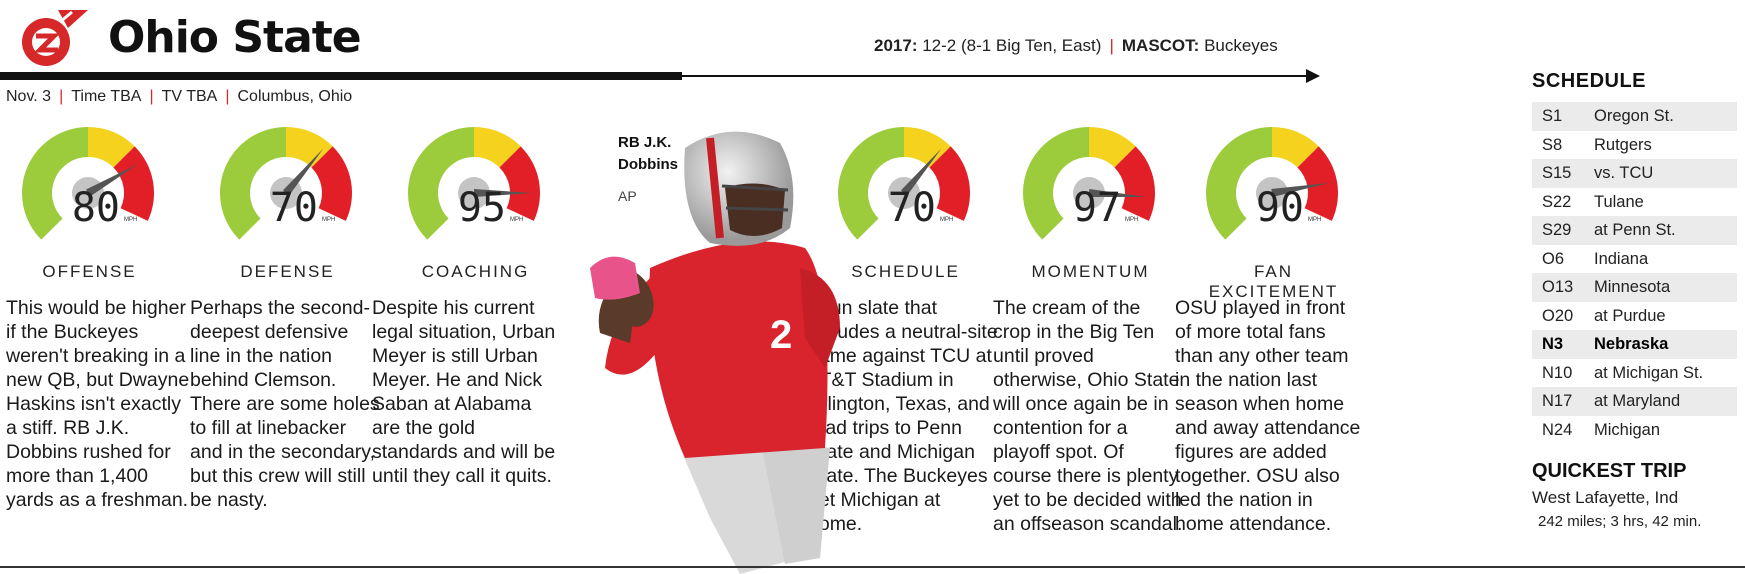 The width and height of the screenshot is (1745, 574). Describe the element at coordinates (179, 97) in the screenshot. I see `game-info: Nov. 3 | Time TBA | TV TBA | Columbus, Ohio` at that location.